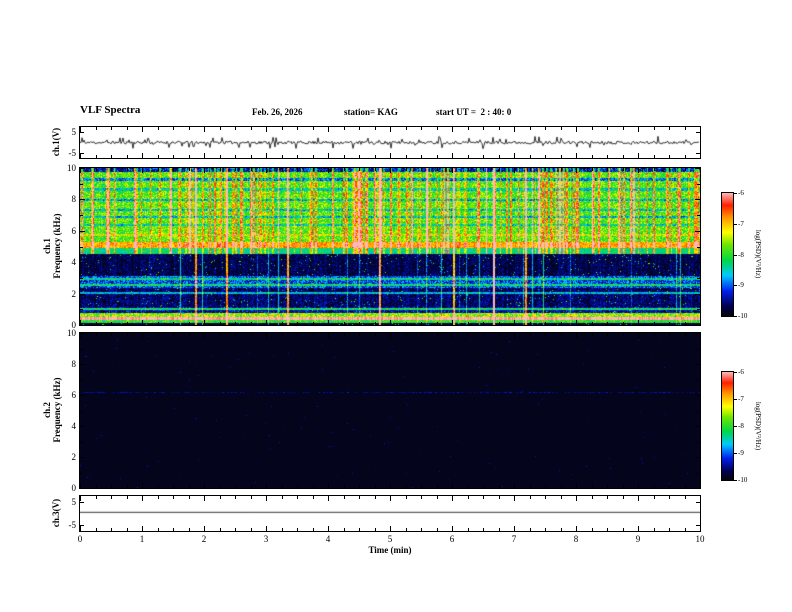 The width and height of the screenshot is (792, 612). What do you see at coordinates (390, 142) in the screenshot?
I see `ch1-voltage-canvas` at bounding box center [390, 142].